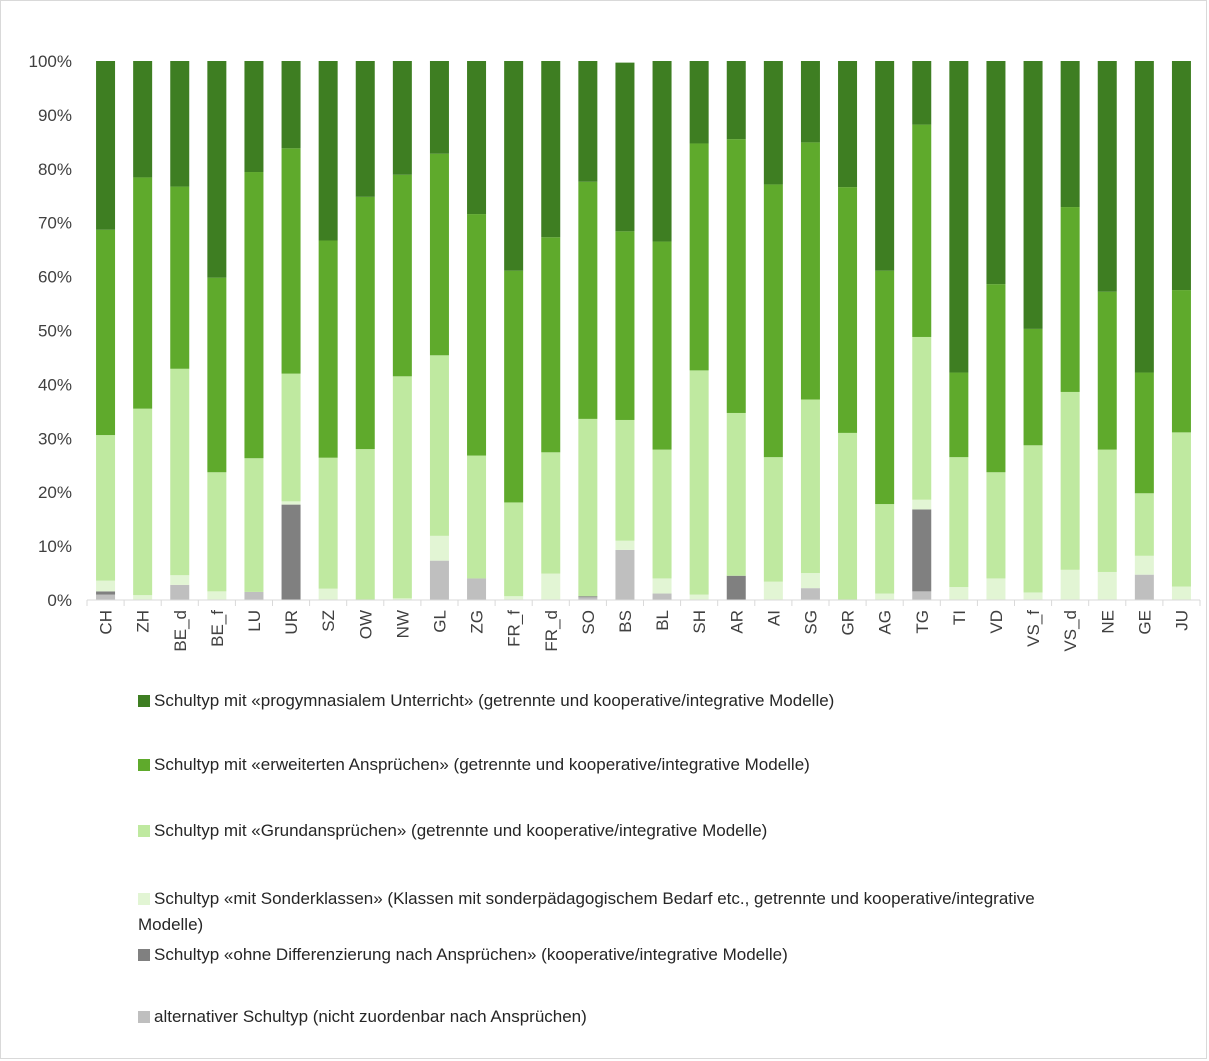 Image resolution: width=1209 pixels, height=1061 pixels. I want to click on x-tick-label: SZ, so click(328, 621).